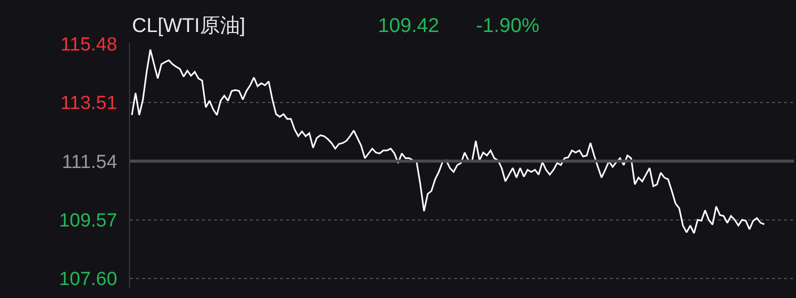 This screenshot has width=796, height=298. Describe the element at coordinates (89, 45) in the screenshot. I see `y-tick-label: 115.48` at that location.